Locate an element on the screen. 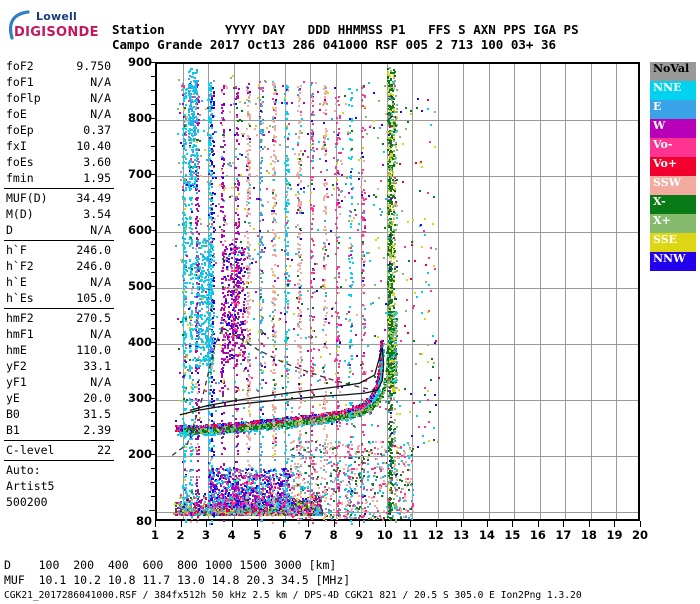 This screenshot has width=700, height=604. param-key: hmF1 is located at coordinates (19, 334).